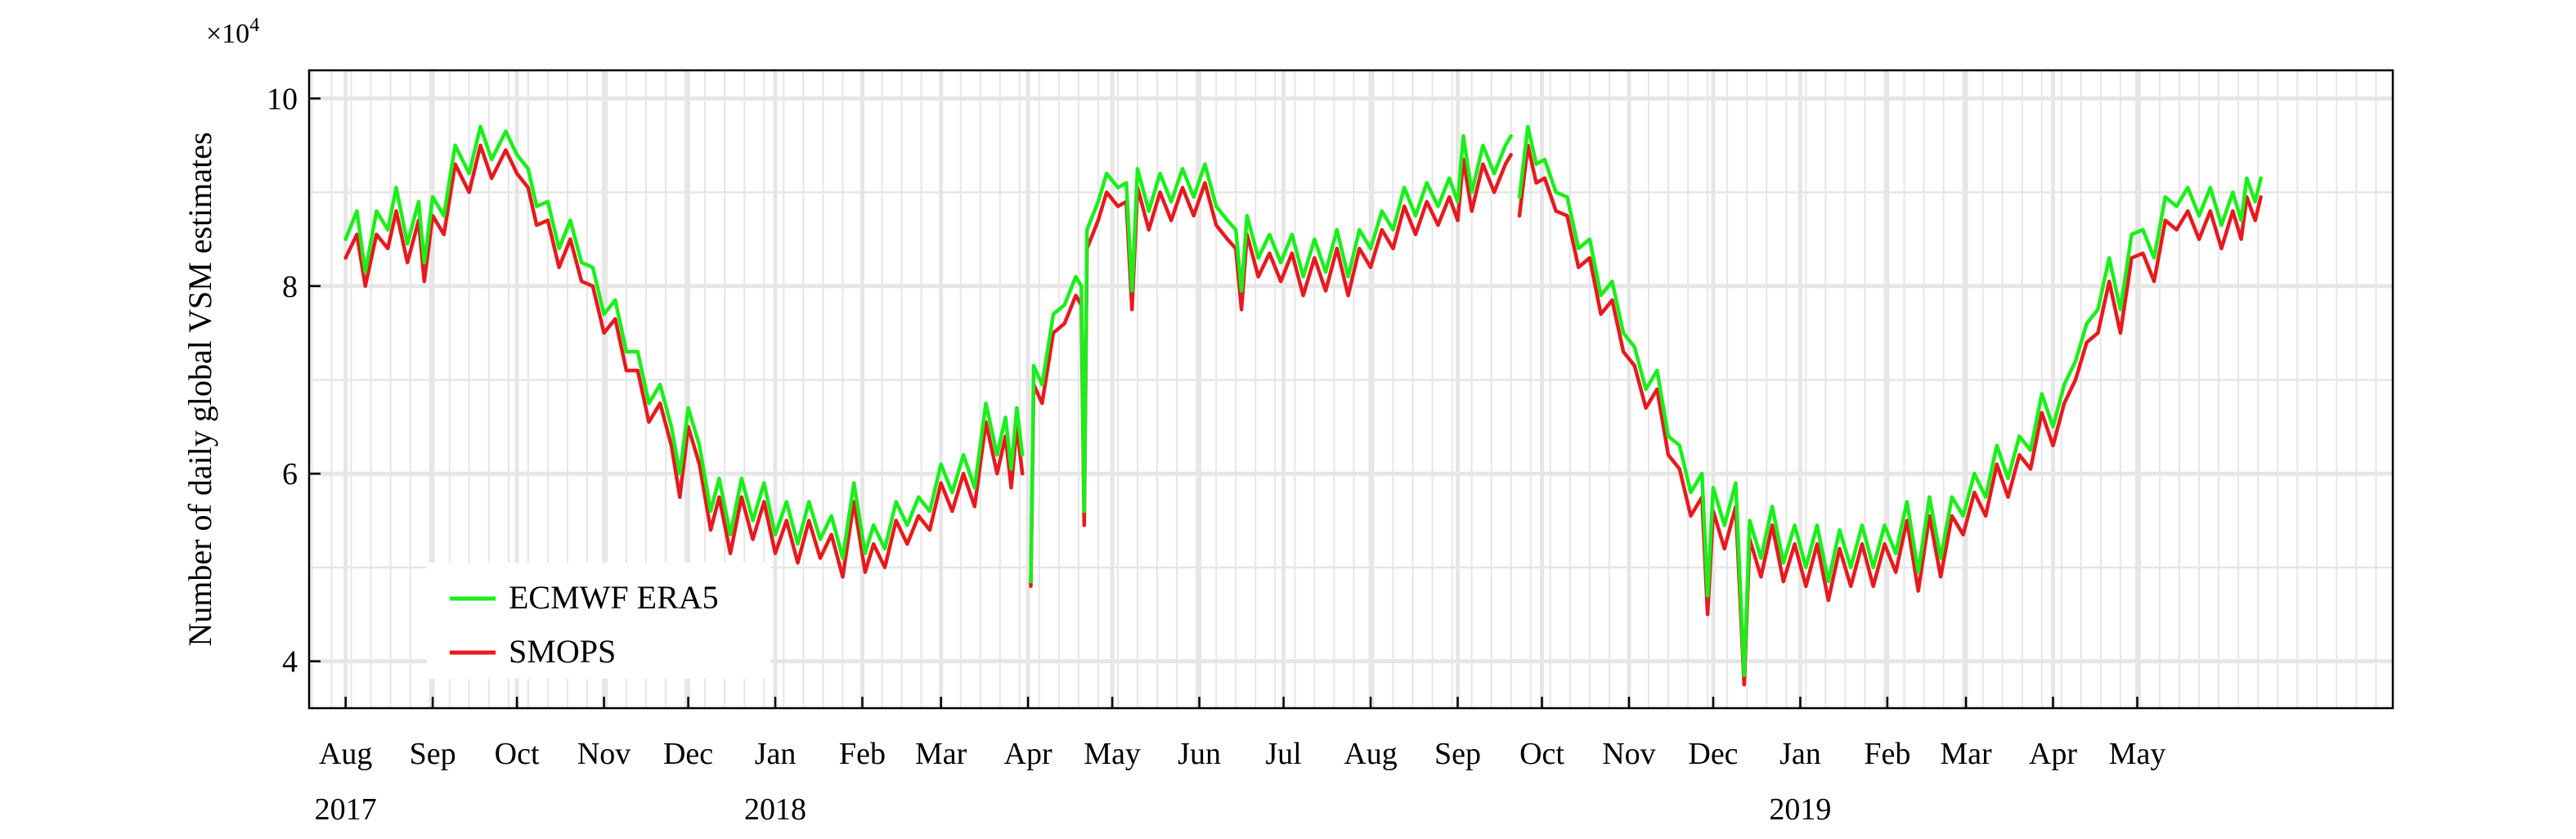 This screenshot has height=839, width=2576. Describe the element at coordinates (1199, 754) in the screenshot. I see `x-tick-label: Jun` at that location.